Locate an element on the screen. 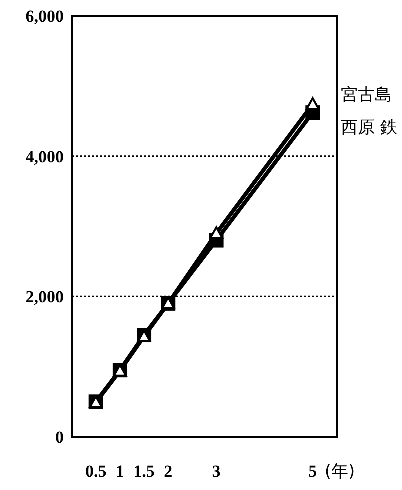 Image resolution: width=402 pixels, height=490 pixels. series-label: 宮古島 is located at coordinates (366, 95).